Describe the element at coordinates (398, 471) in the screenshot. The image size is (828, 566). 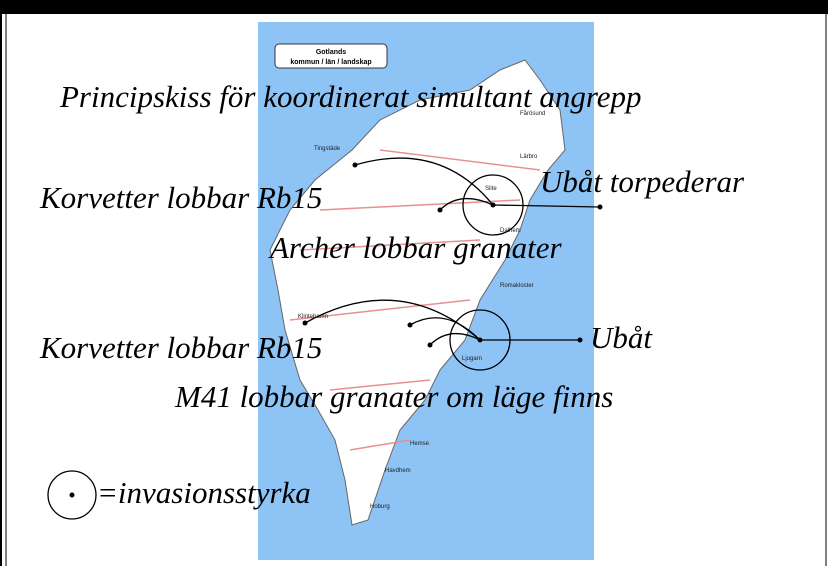
I see `place-label: Havdhem` at that location.